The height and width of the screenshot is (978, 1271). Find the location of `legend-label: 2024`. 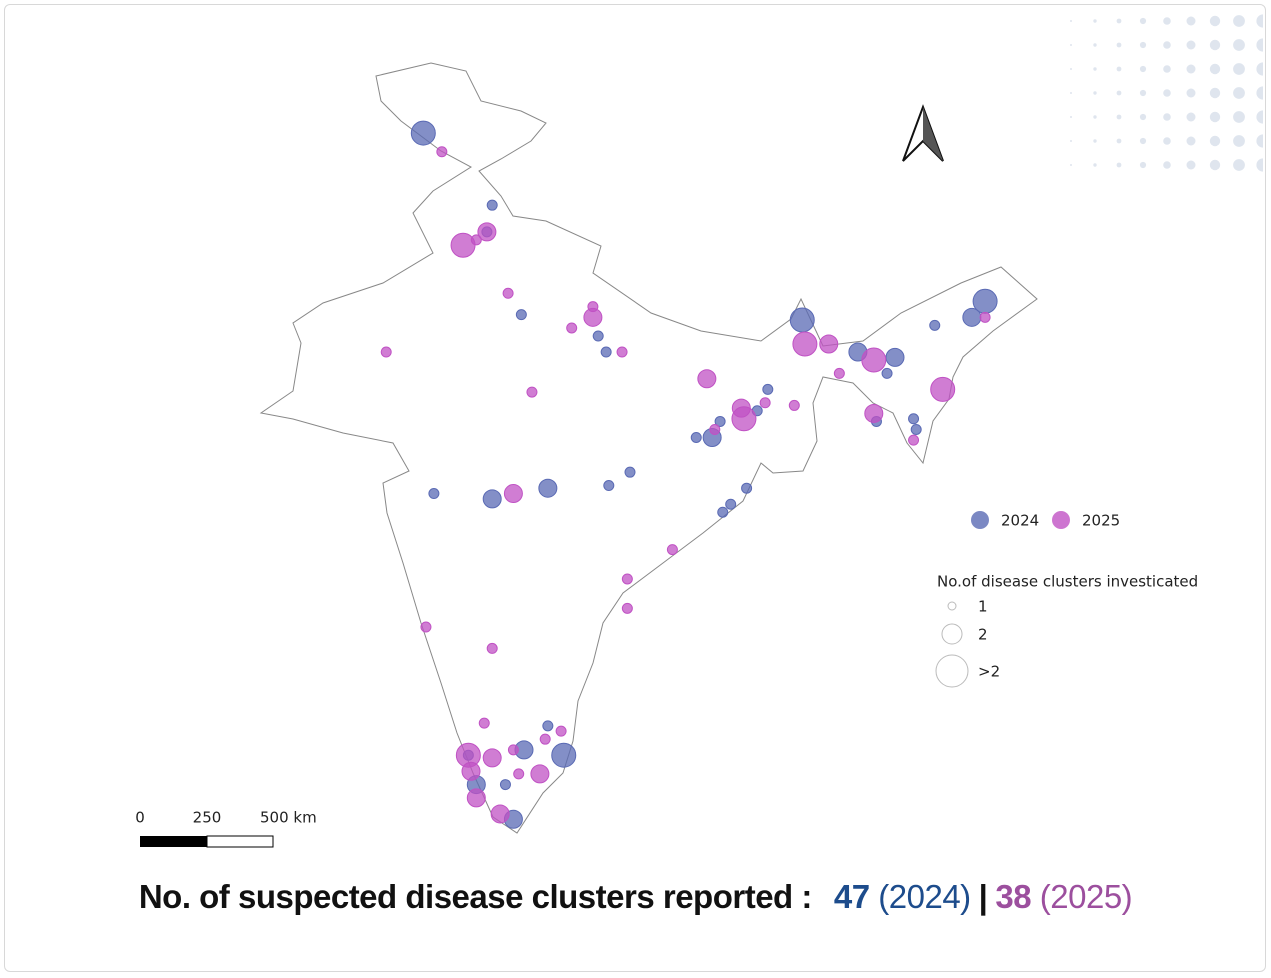

legend-label: 2024 is located at coordinates (1020, 521).